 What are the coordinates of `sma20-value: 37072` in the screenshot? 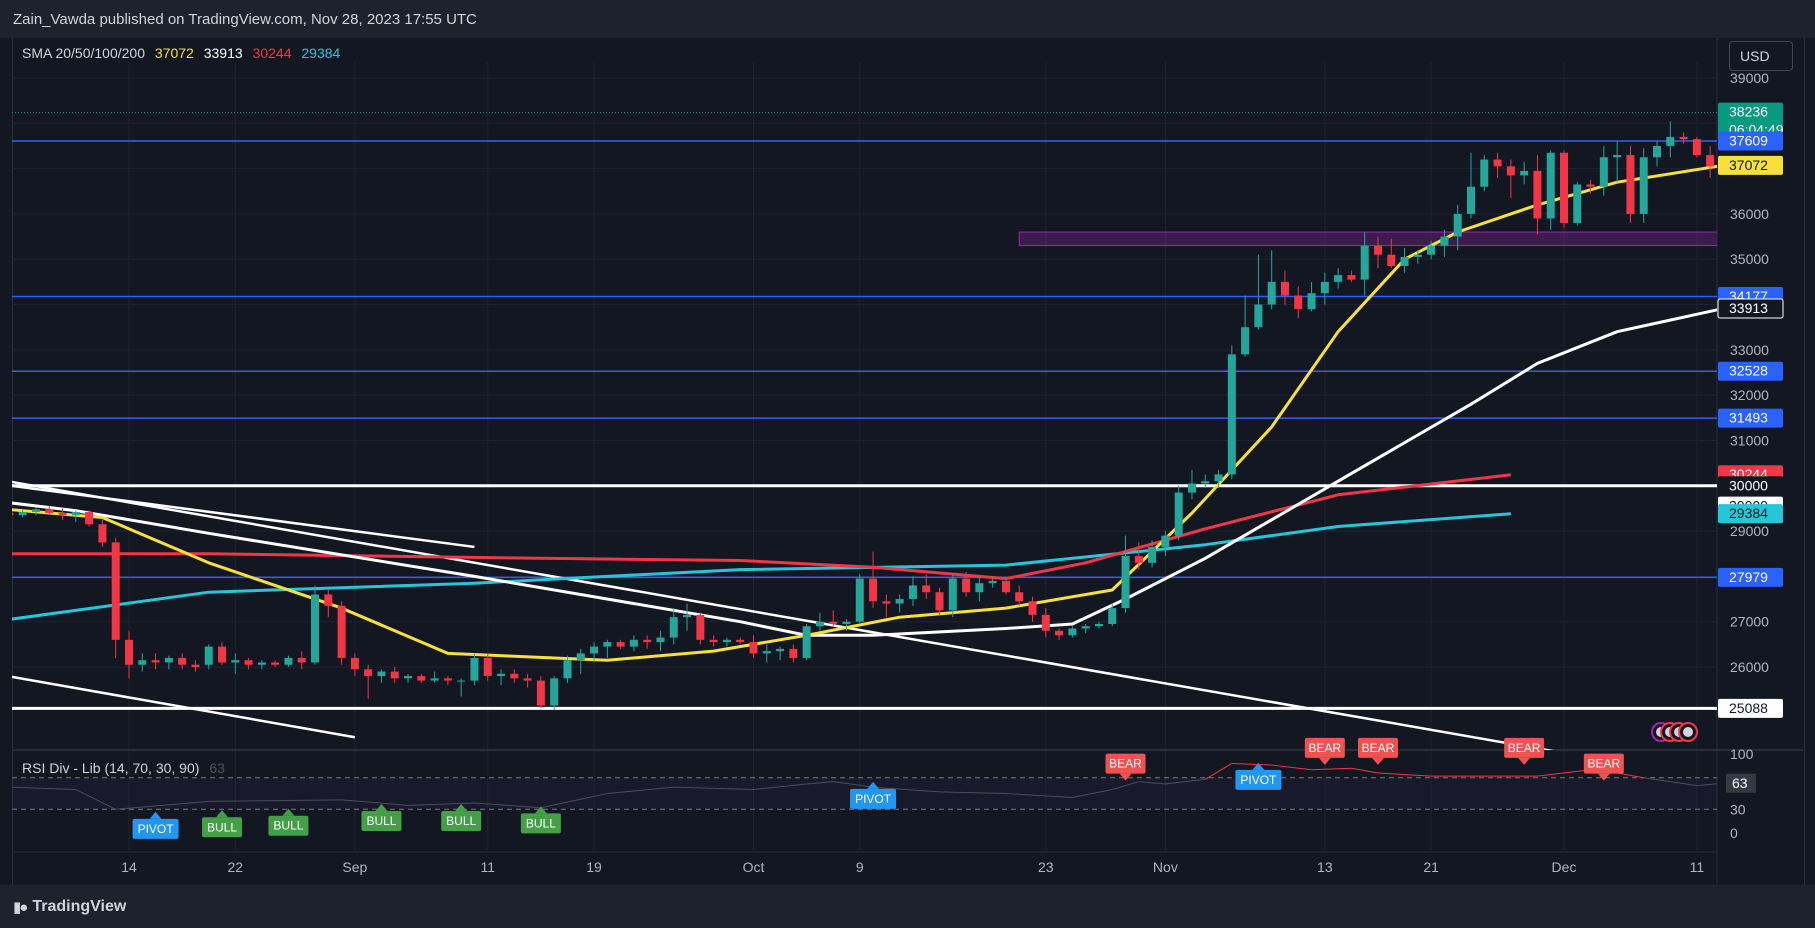 It's located at (174, 53).